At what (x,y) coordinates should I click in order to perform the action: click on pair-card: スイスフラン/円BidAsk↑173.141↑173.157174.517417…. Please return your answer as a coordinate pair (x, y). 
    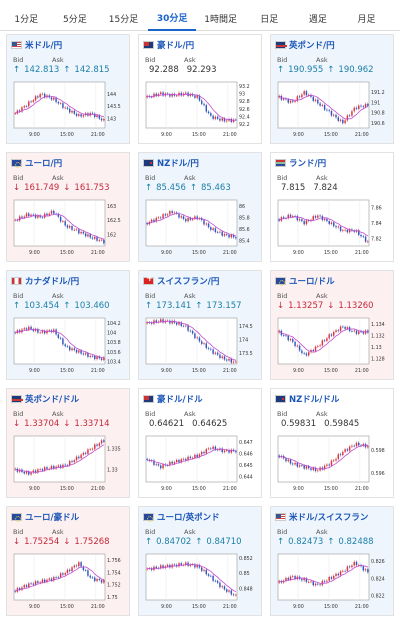
    Looking at the image, I should click on (200, 325).